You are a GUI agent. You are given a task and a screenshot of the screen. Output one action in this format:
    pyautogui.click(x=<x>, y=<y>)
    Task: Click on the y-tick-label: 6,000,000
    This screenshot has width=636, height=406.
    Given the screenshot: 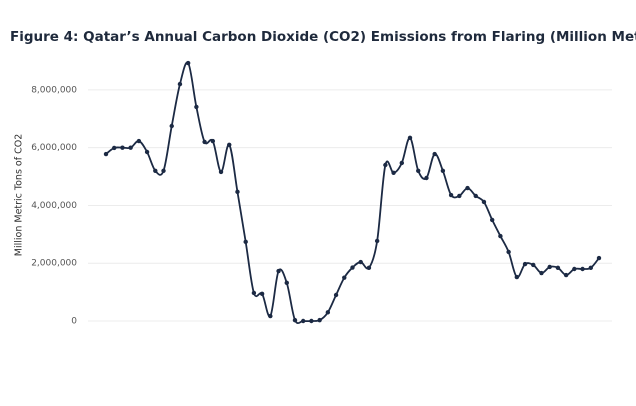 What is the action you would take?
    pyautogui.click(x=54, y=148)
    